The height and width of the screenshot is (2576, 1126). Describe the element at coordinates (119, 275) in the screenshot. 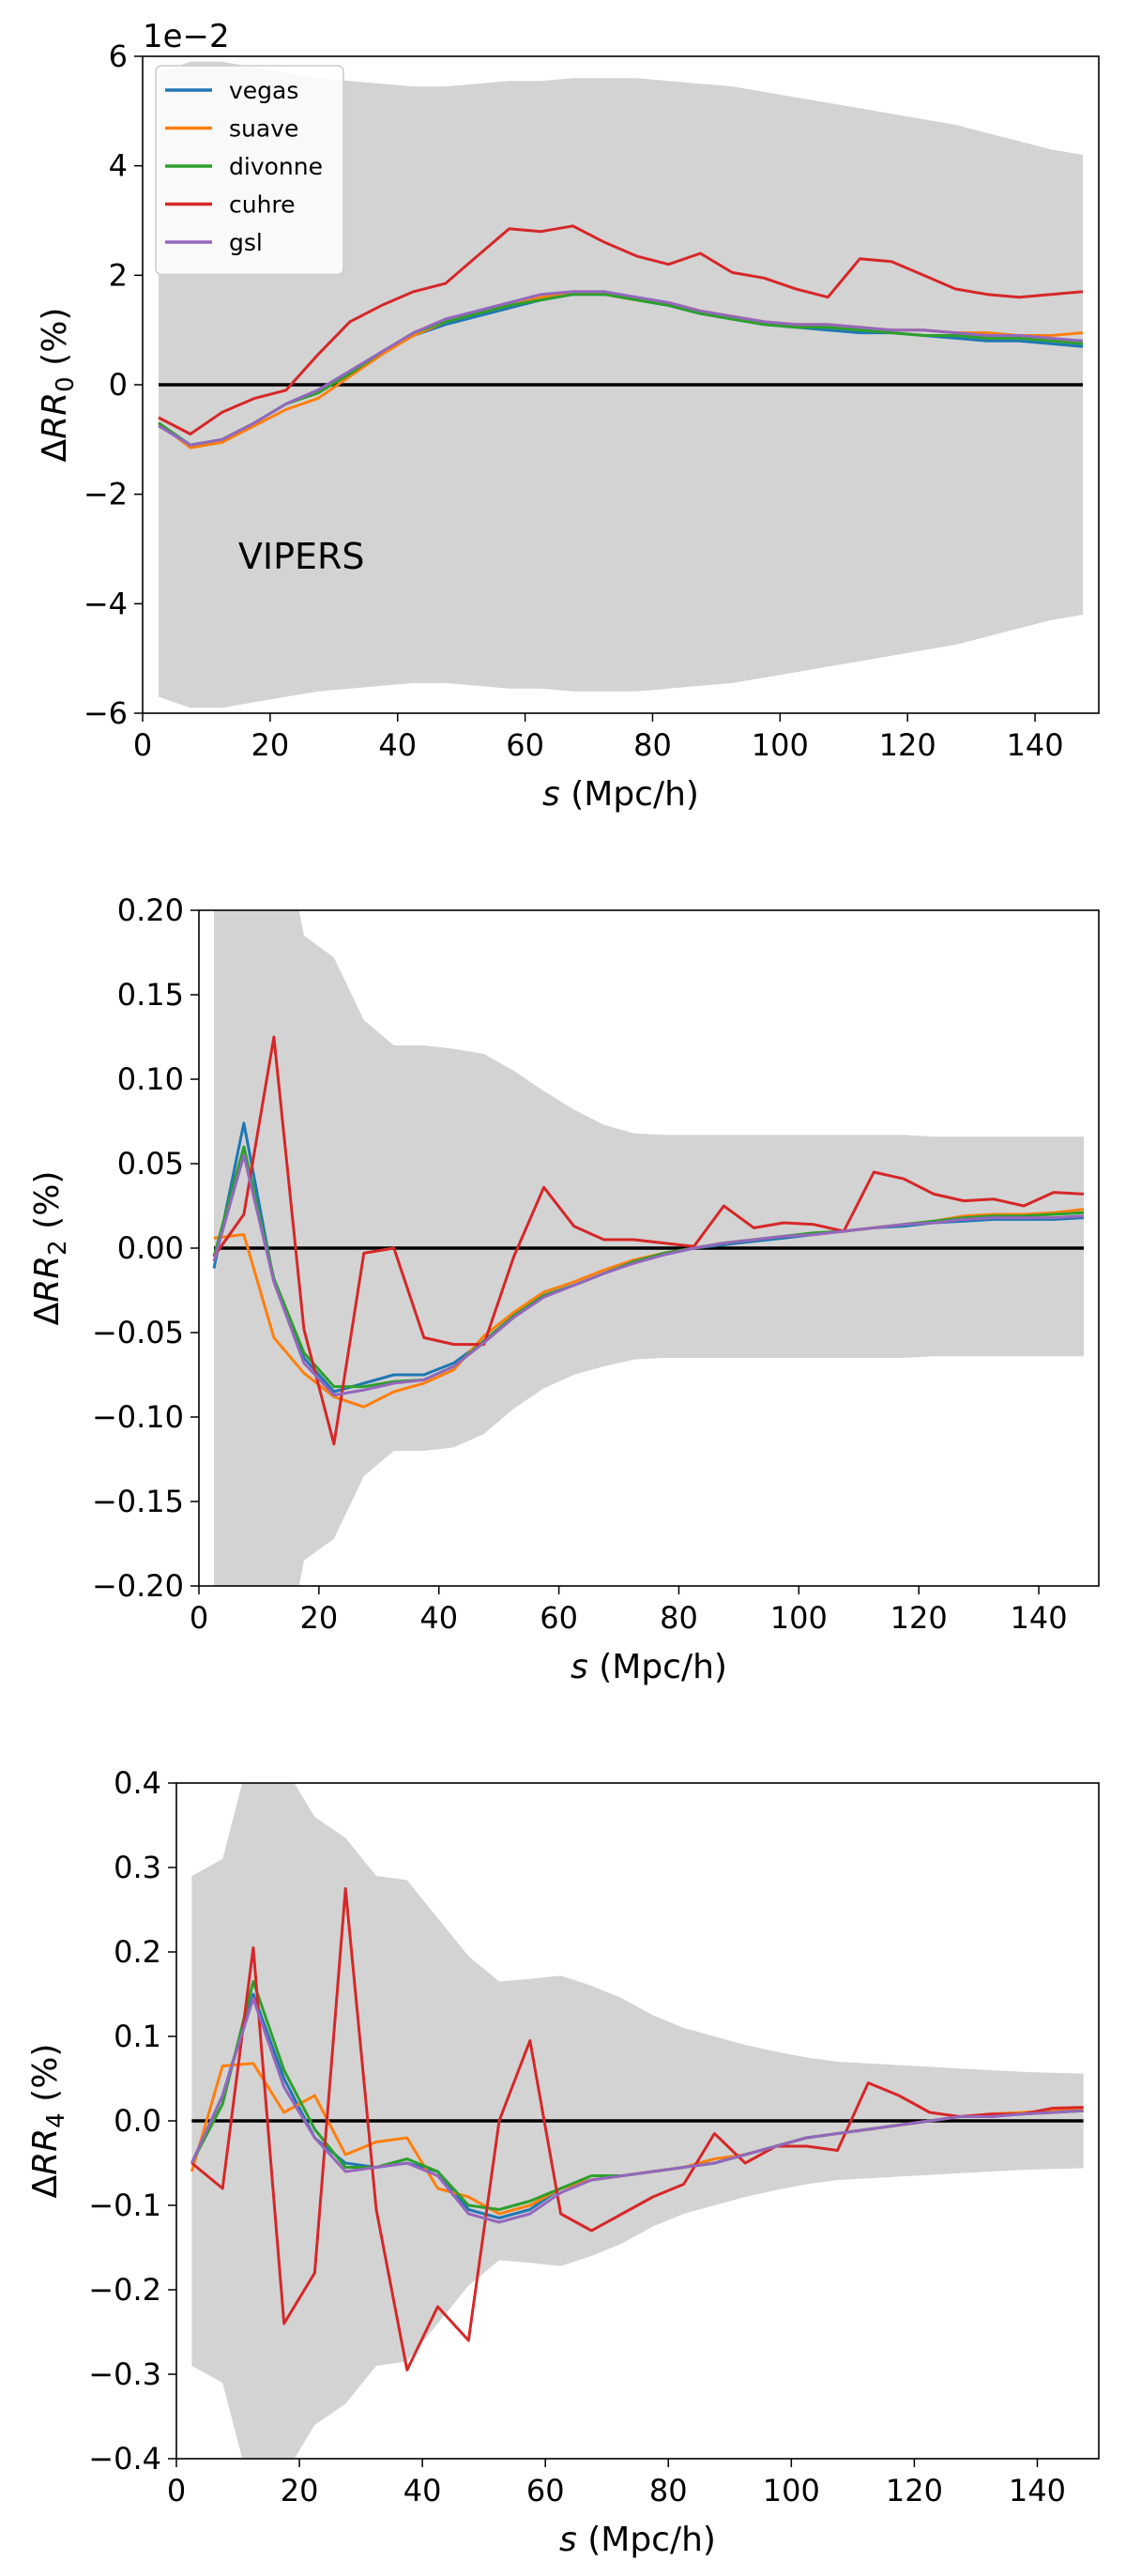

I see `y-tick-label: 2` at that location.